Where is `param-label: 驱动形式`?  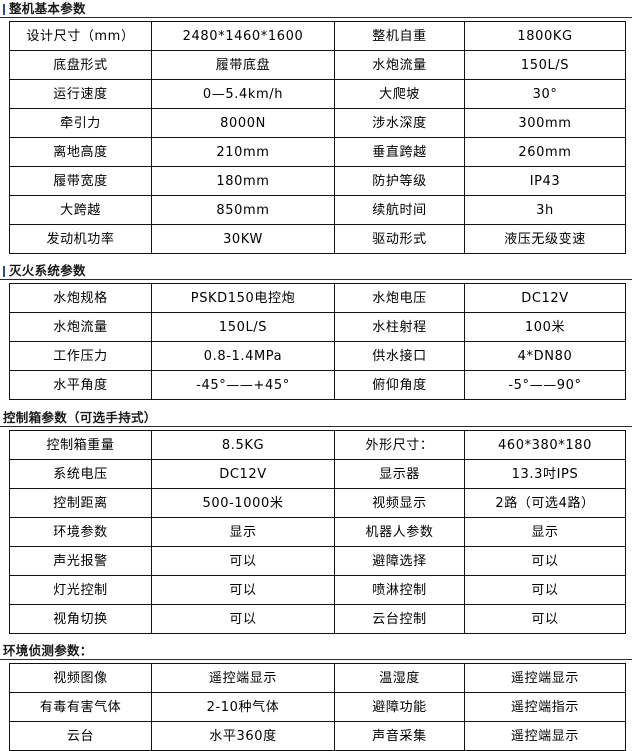
param-label: 驱动形式 is located at coordinates (399, 239).